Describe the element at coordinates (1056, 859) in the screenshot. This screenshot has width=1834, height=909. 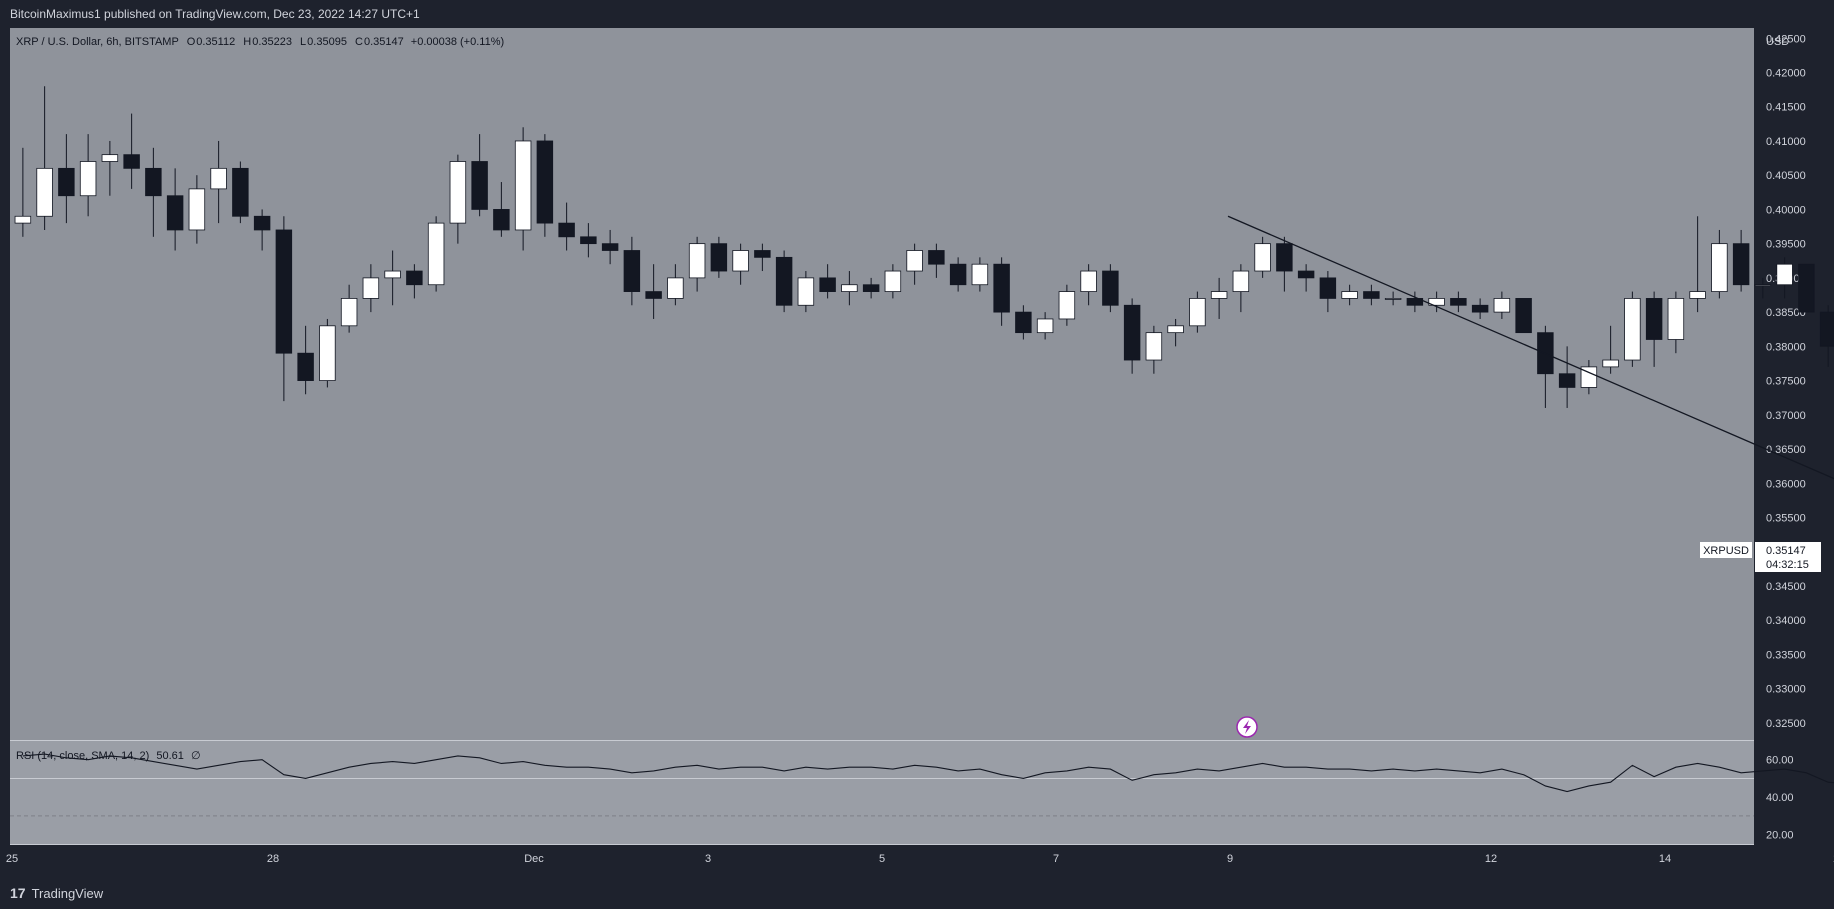
I see `time-tick-label: 7` at that location.